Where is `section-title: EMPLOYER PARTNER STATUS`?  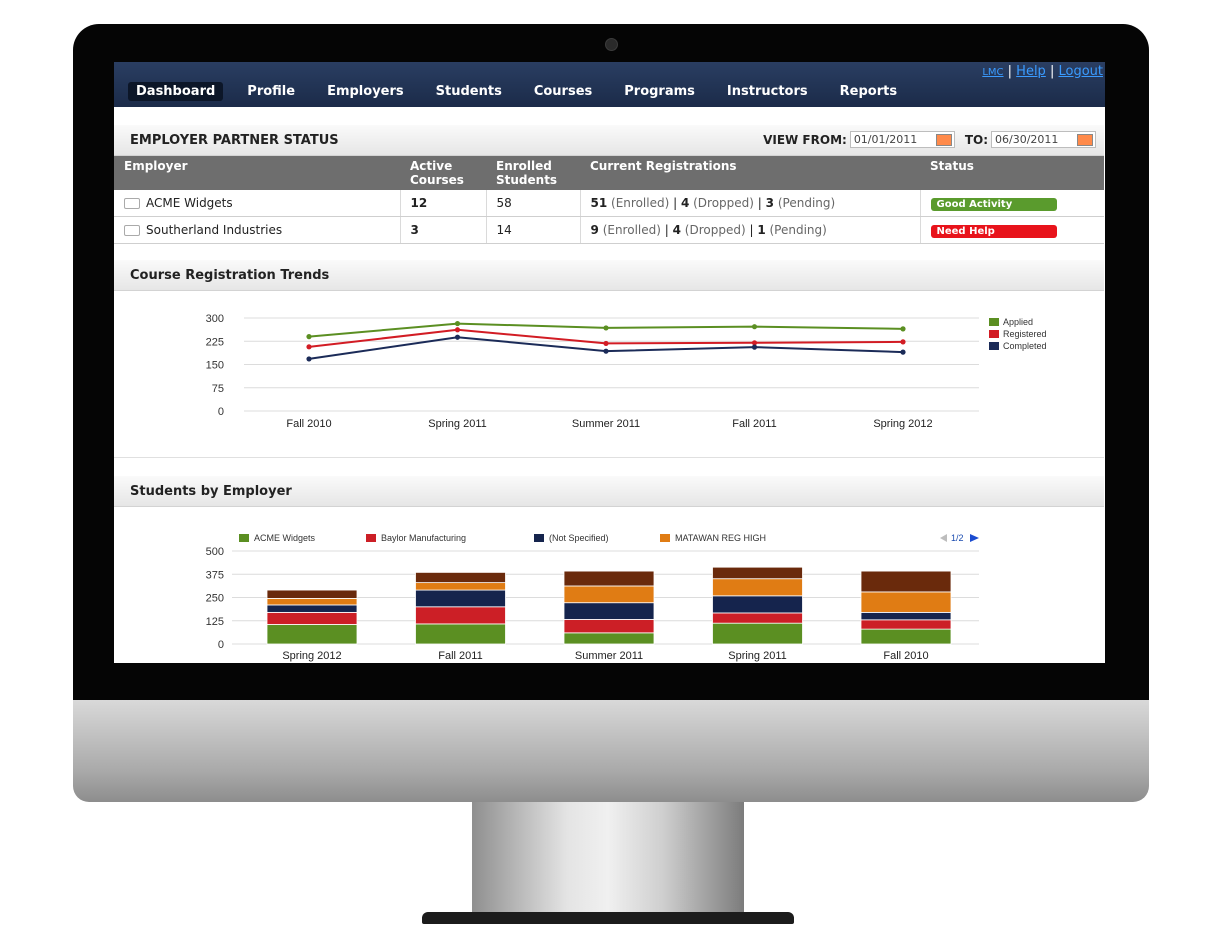
section-title: EMPLOYER PARTNER STATUS is located at coordinates (234, 140).